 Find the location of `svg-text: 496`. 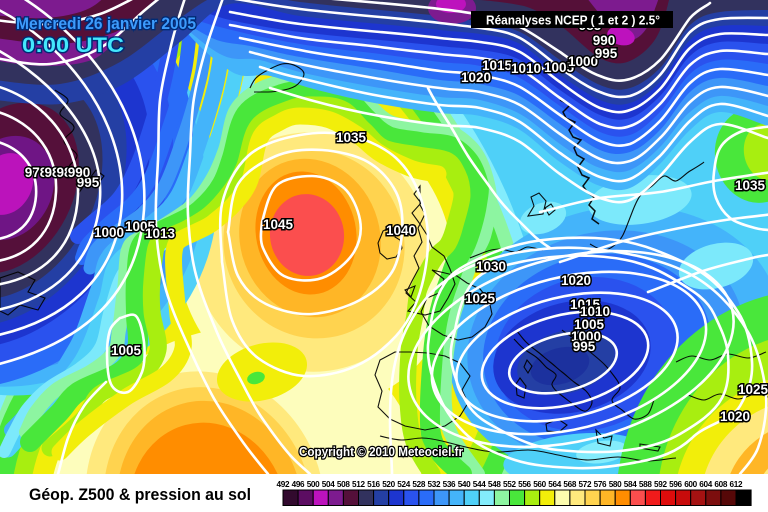

svg-text: 496 is located at coordinates (298, 484).